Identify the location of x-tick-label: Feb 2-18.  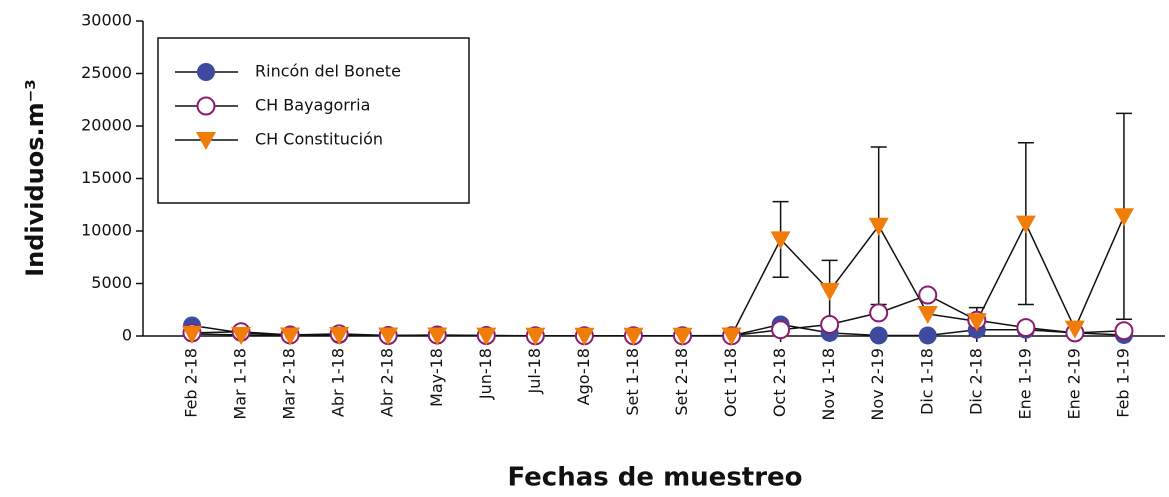
(191, 383).